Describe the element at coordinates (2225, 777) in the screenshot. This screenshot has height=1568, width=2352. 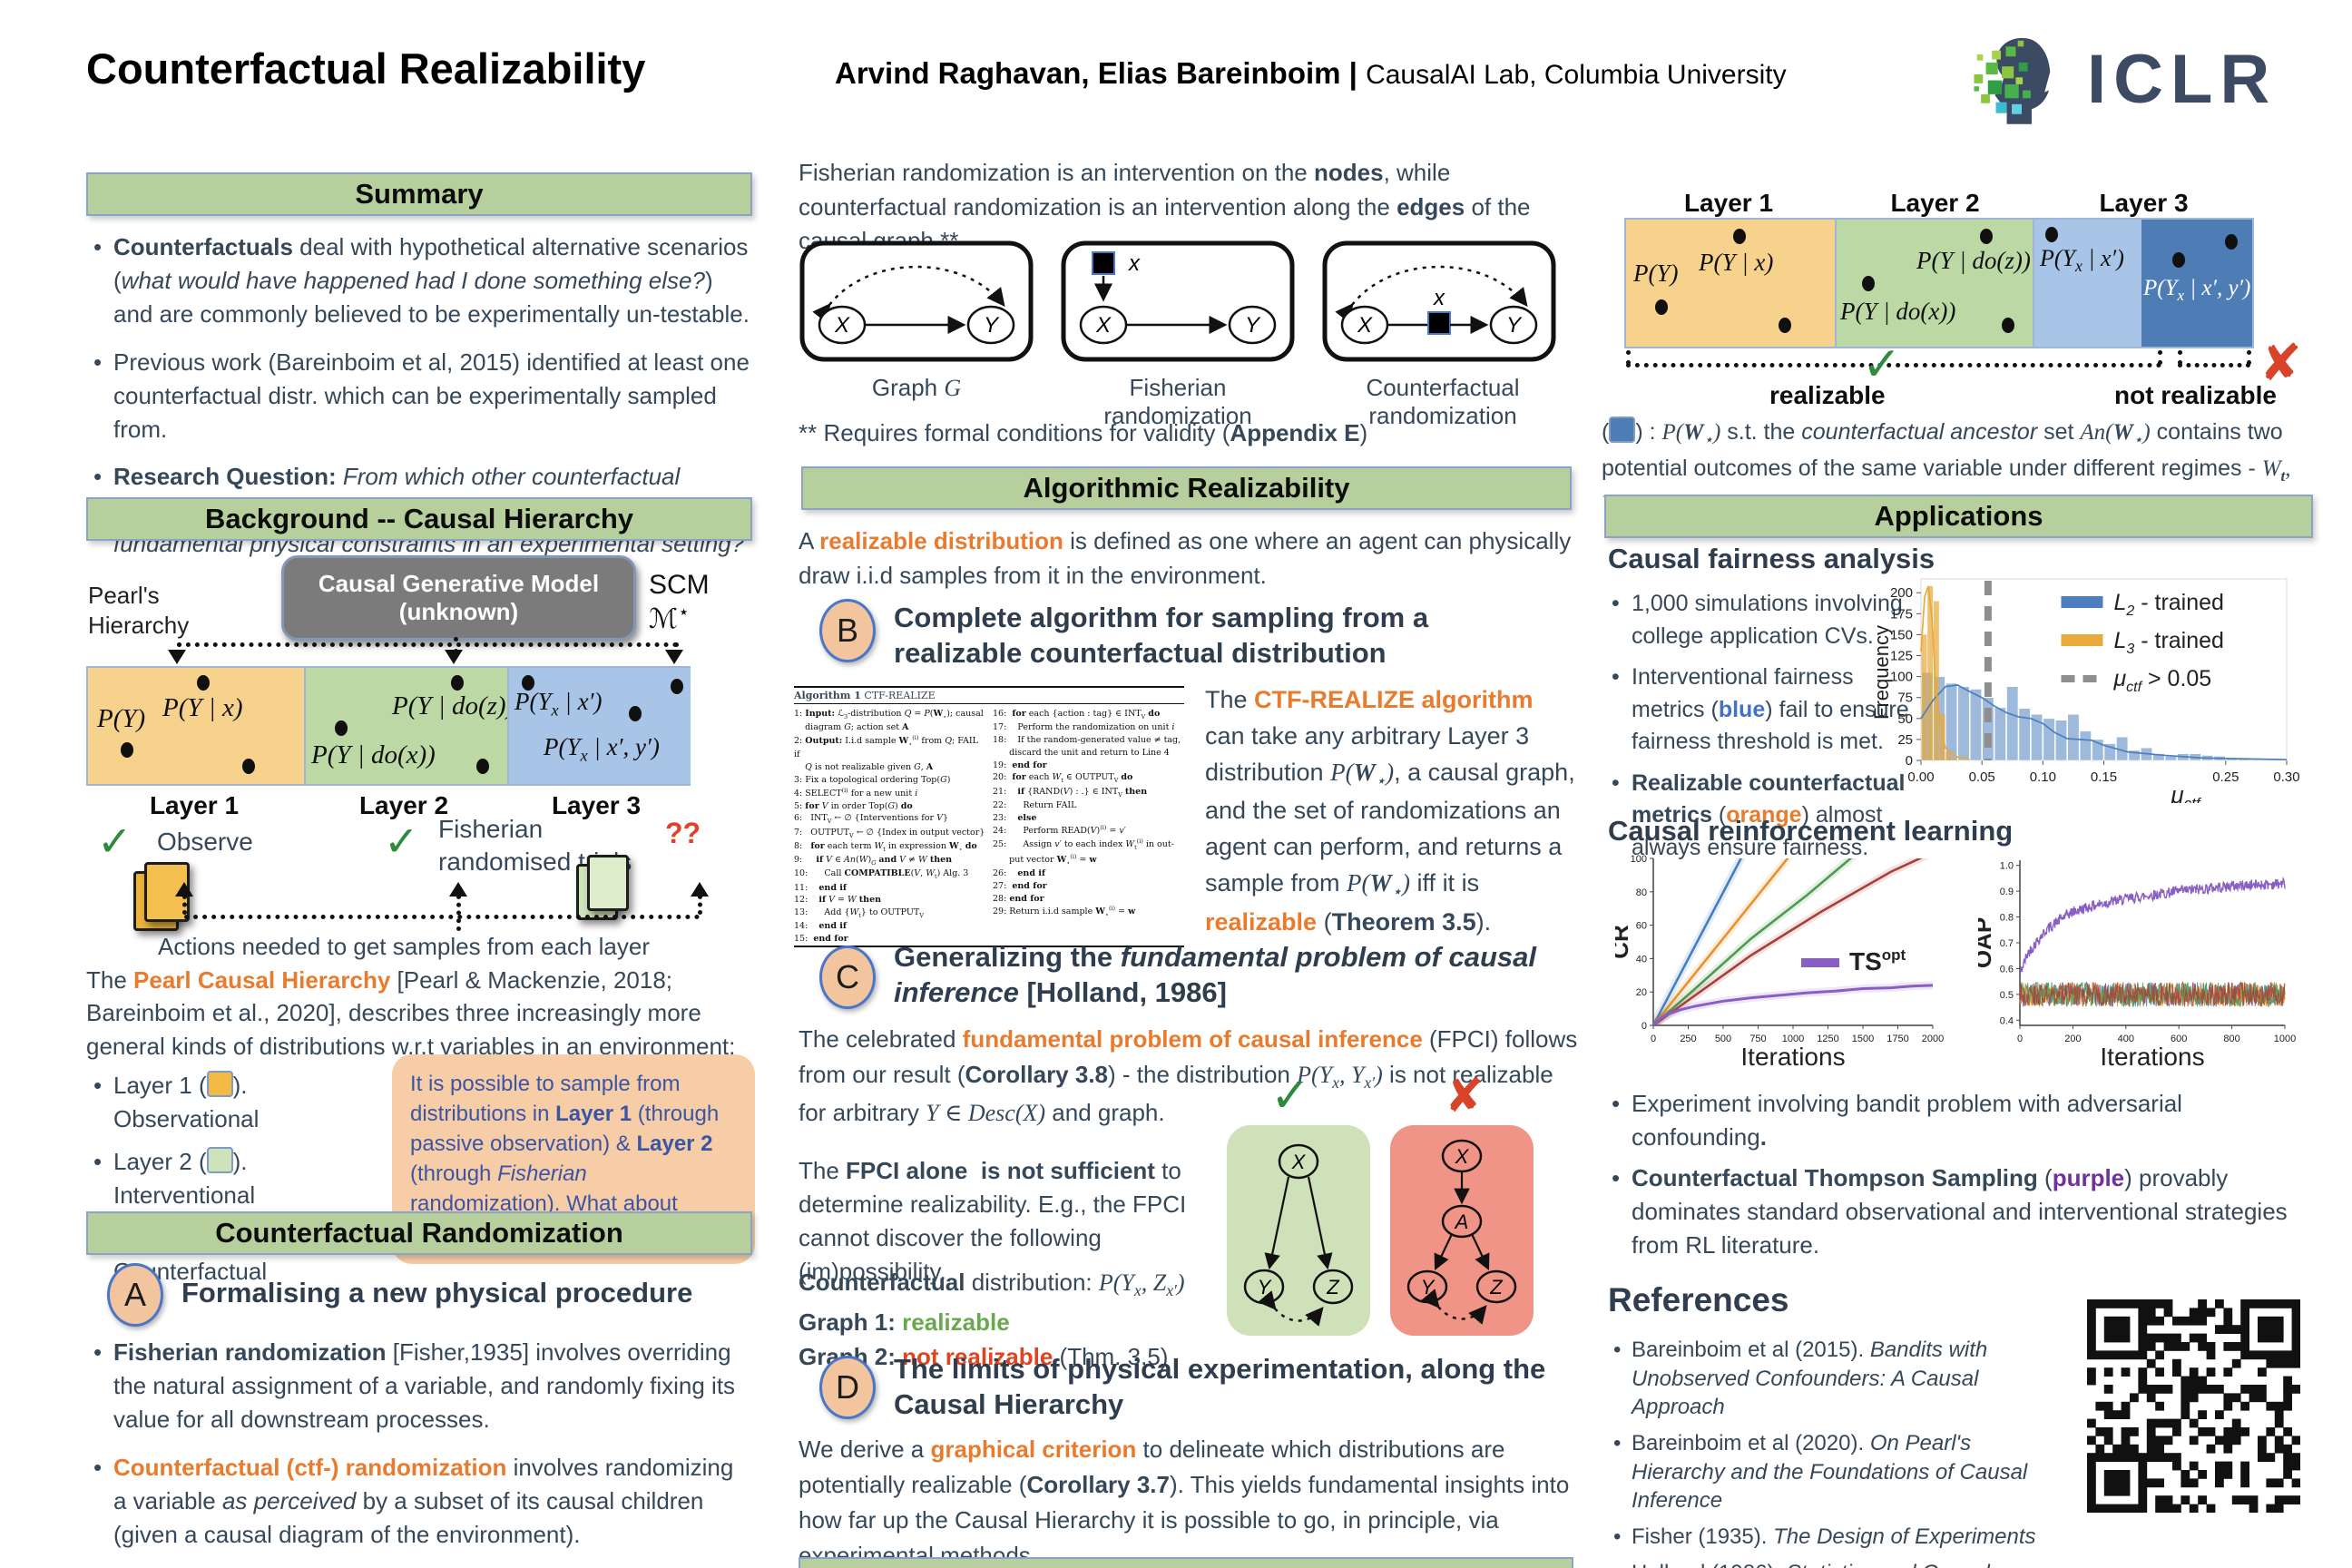
I see `svg-text: 0.25` at that location.